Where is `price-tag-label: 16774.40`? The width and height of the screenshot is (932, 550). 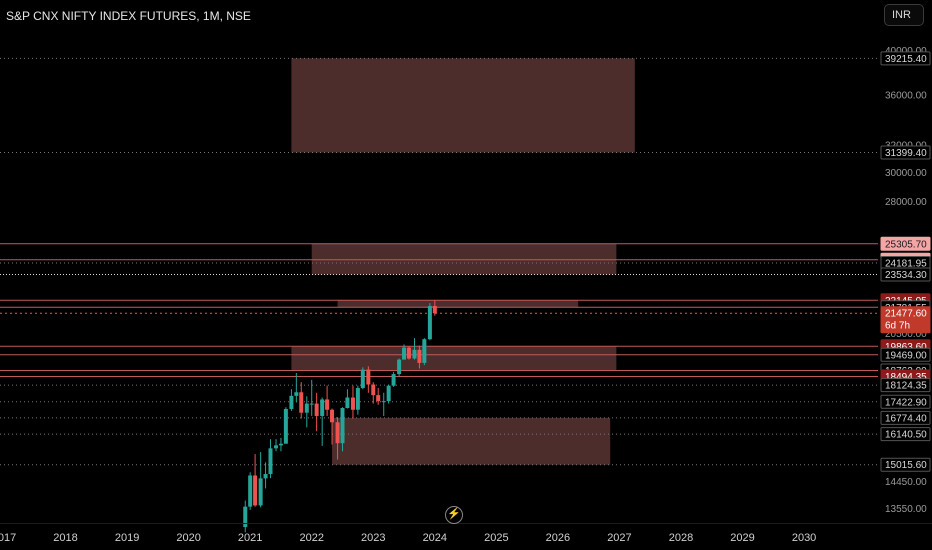
price-tag-label: 16774.40 is located at coordinates (906, 418).